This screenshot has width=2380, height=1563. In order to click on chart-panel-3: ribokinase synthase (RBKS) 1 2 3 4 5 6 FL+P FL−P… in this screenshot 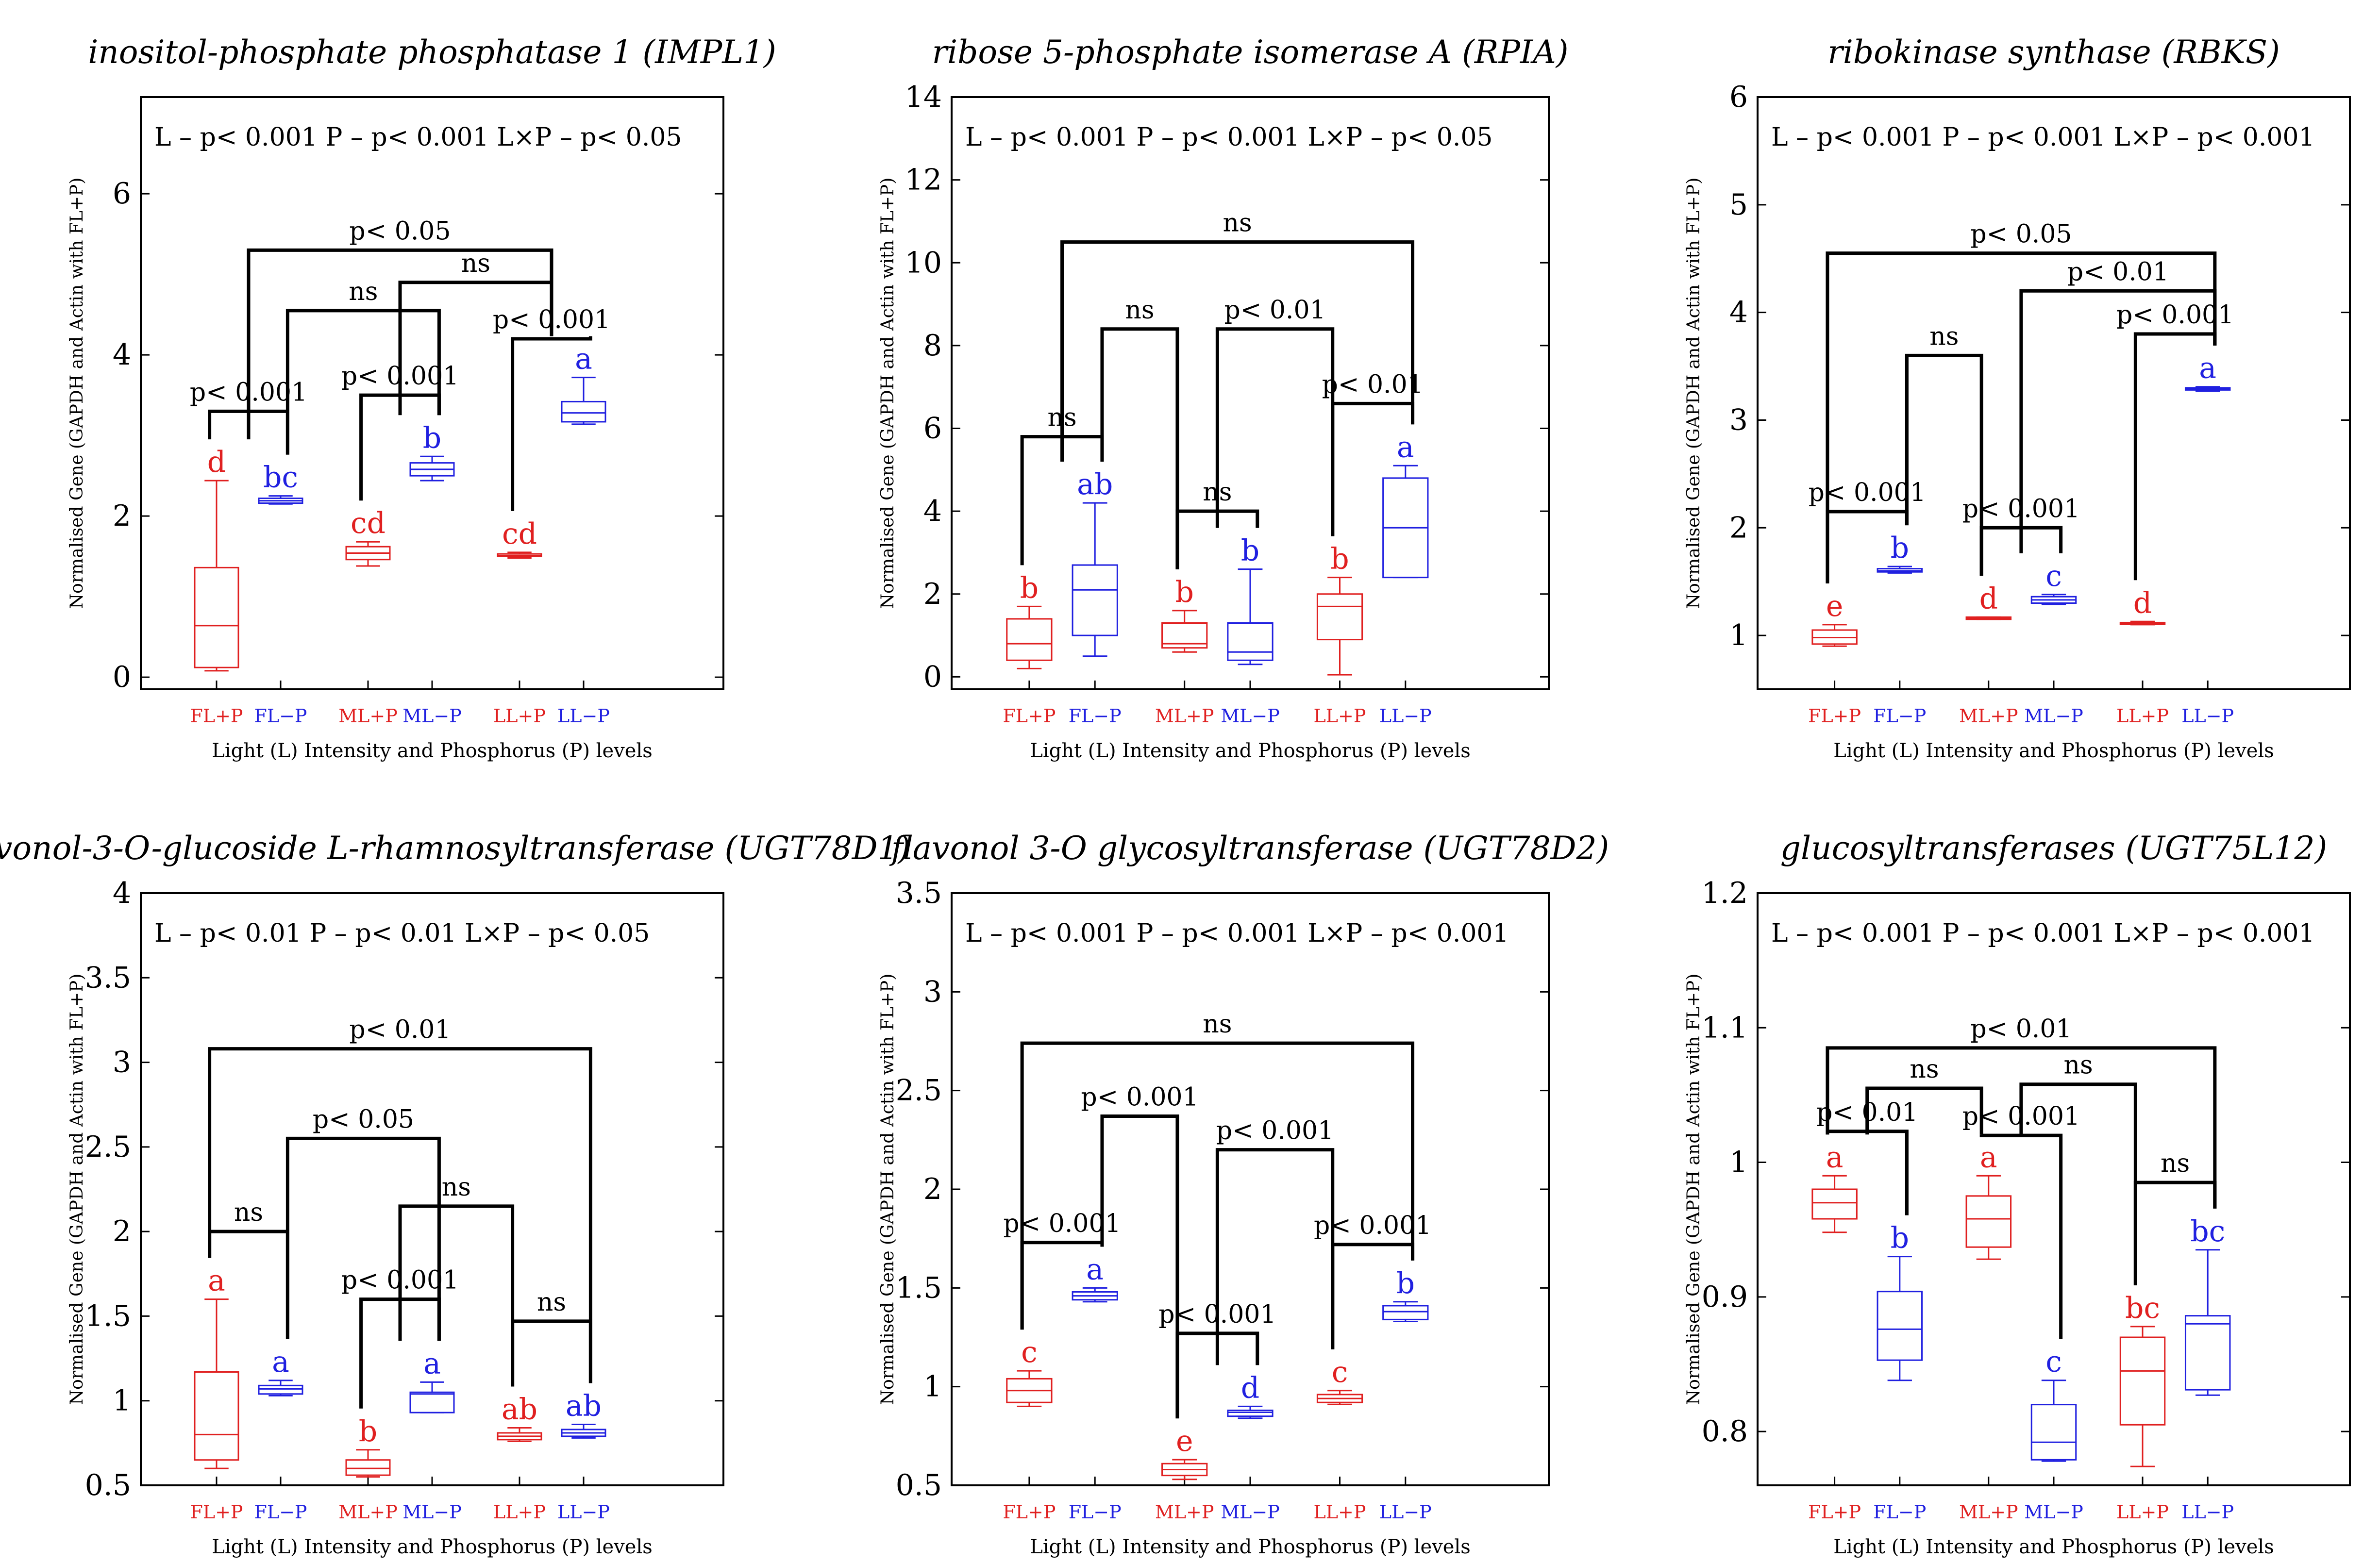, I will do `click(2017, 397)`.